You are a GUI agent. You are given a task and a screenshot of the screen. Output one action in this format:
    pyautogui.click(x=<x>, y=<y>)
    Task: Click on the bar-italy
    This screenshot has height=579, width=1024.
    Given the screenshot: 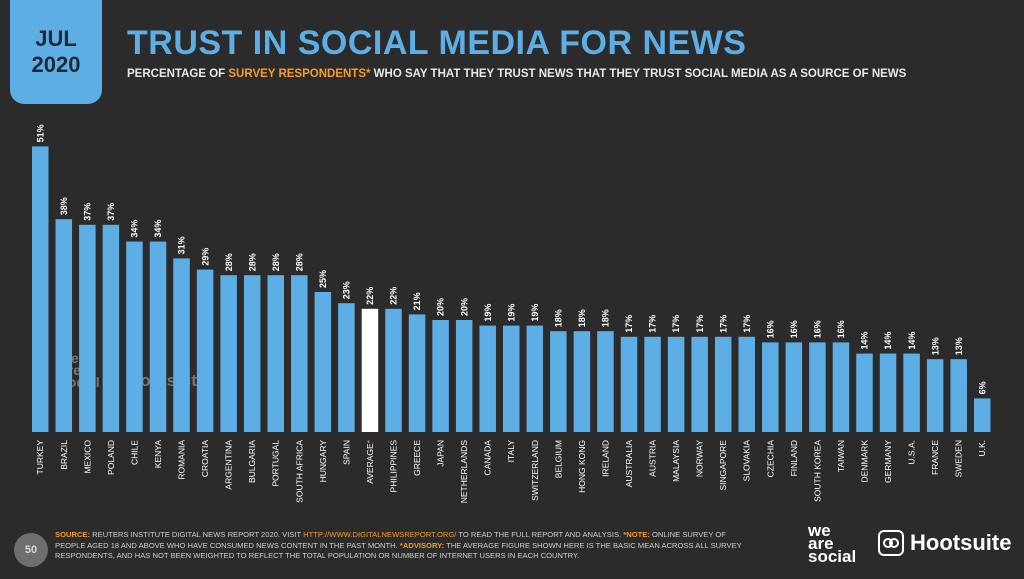 What is the action you would take?
    pyautogui.click(x=511, y=378)
    